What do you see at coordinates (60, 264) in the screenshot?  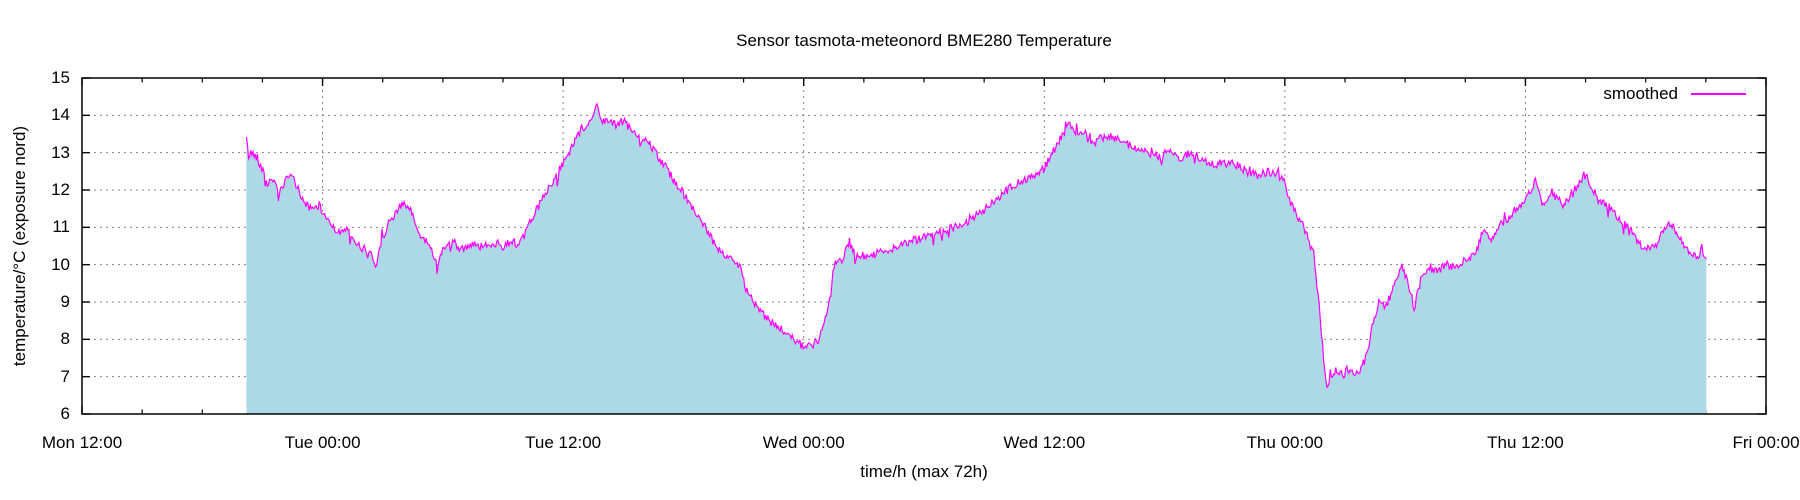 I see `y-tick-label: 10` at bounding box center [60, 264].